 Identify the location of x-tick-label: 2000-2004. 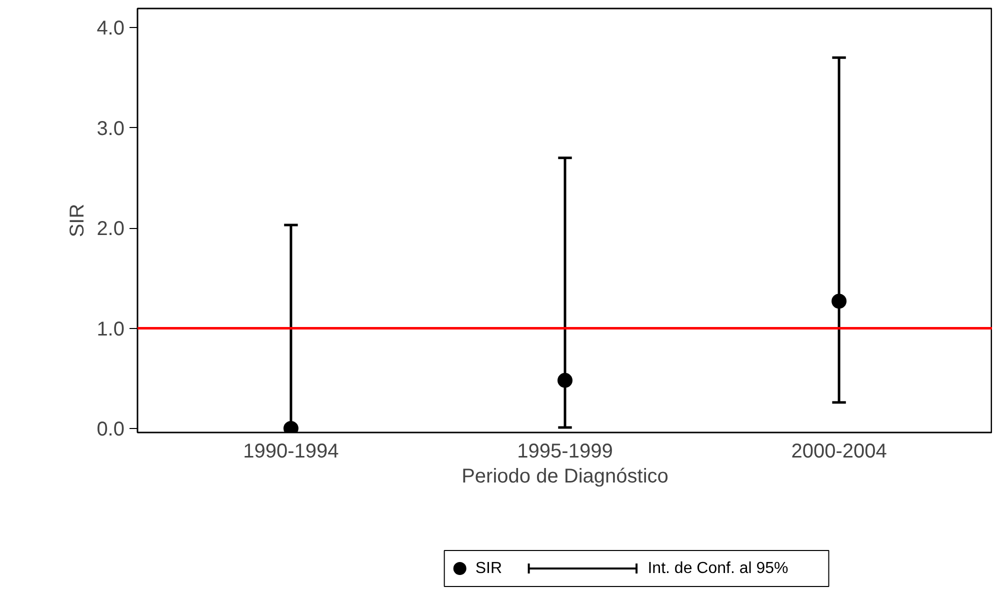
(839, 451).